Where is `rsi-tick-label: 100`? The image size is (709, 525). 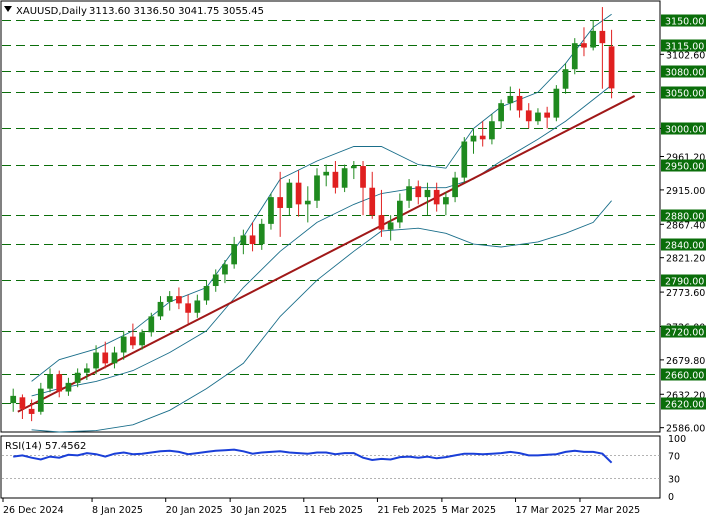
rsi-tick-label: 100 is located at coordinates (677, 439).